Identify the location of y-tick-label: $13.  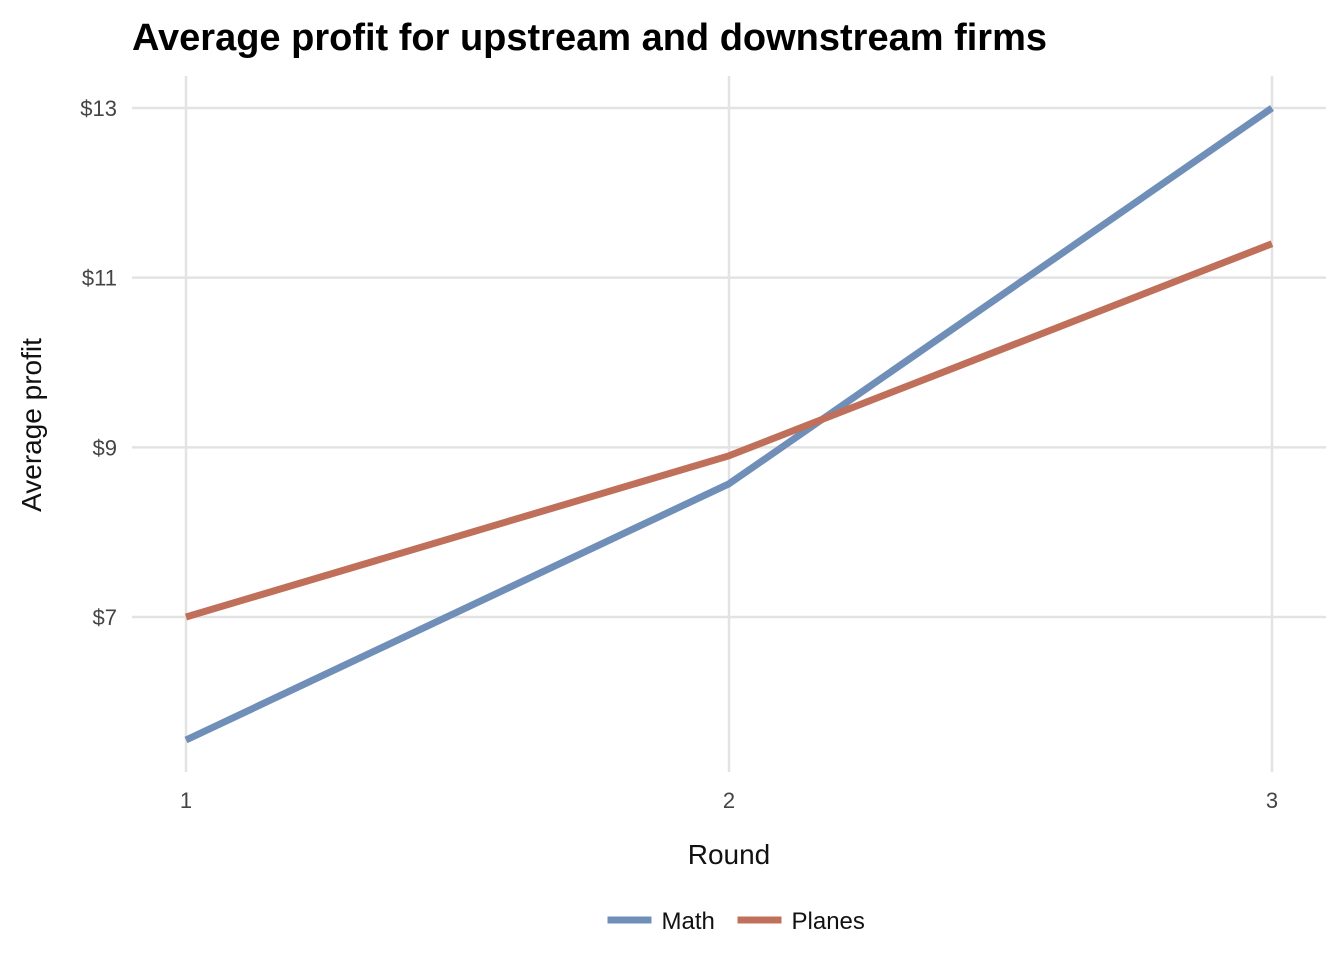
(98, 108).